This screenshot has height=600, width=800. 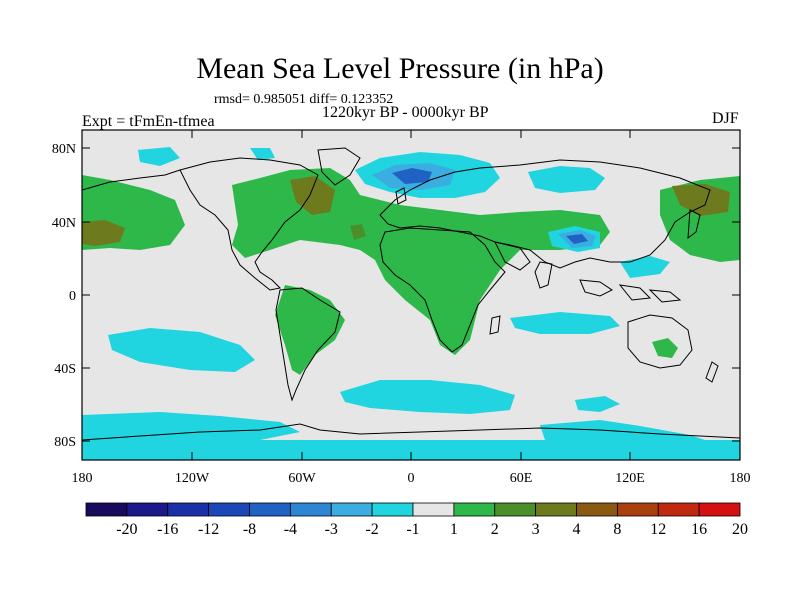 What do you see at coordinates (432, 529) in the screenshot?
I see `colorbar-labels: -20 -16 -12 -8 -4 -3 -2 -1 1 2 3 4 8 12 16 20` at bounding box center [432, 529].